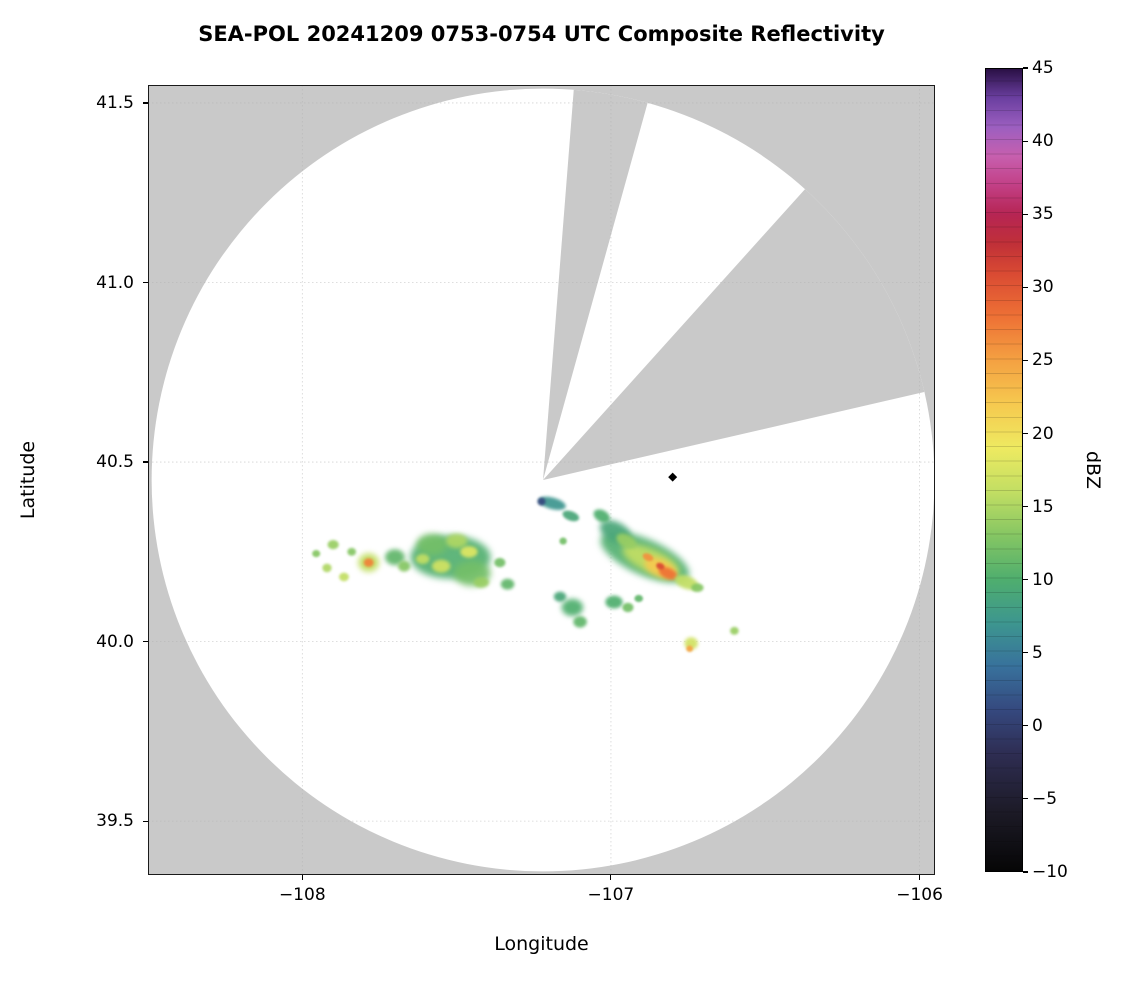 This screenshot has height=990, width=1146. Describe the element at coordinates (1037, 652) in the screenshot. I see `colorbar-tick-label: 5` at that location.